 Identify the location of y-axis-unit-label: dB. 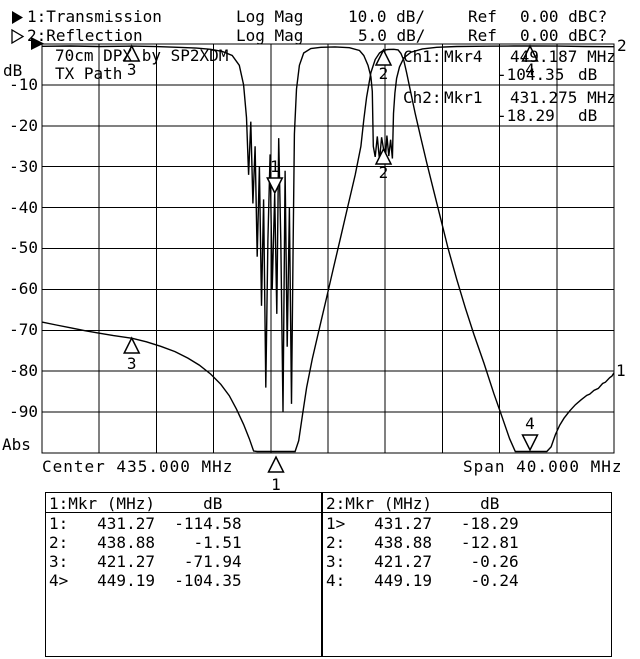
(13, 70).